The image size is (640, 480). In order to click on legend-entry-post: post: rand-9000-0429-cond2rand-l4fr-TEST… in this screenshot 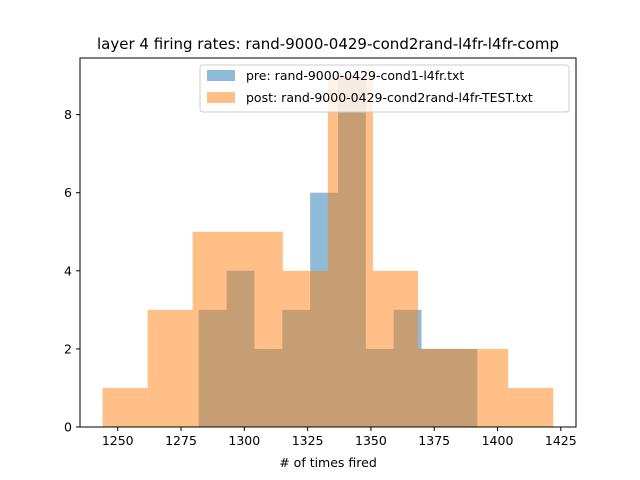, I will do `click(389, 97)`.